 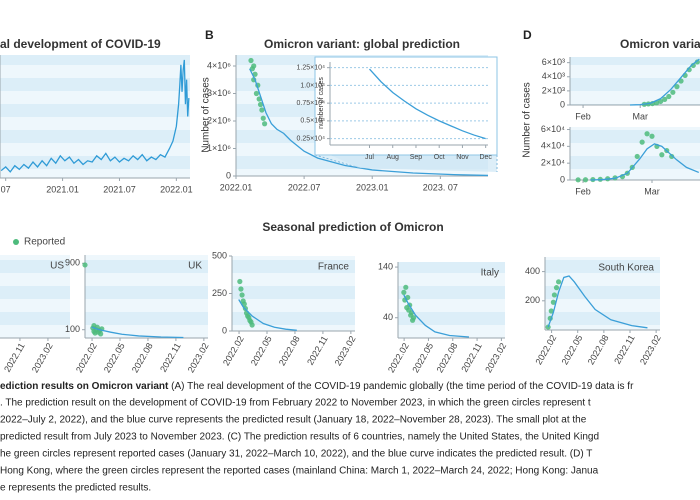 I want to click on panel-label: D, so click(x=527, y=35).